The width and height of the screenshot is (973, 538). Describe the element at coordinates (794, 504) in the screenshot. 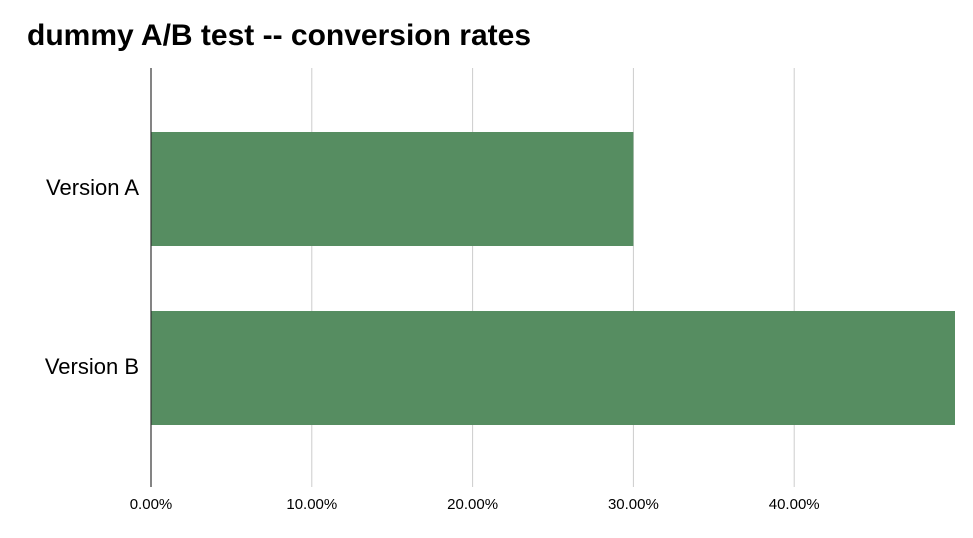

I see `x-tick-label: 40.00%` at that location.